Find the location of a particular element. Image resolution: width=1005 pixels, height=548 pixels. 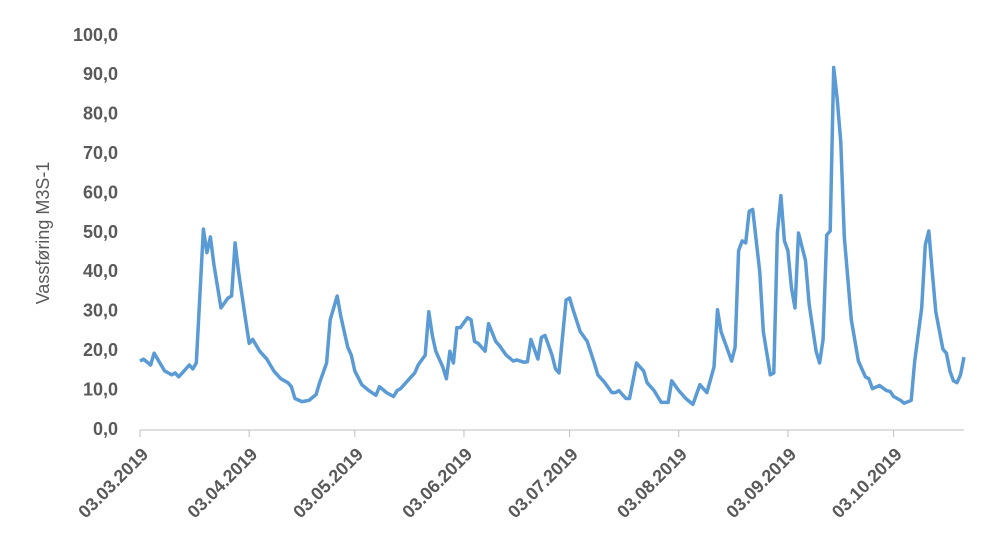

y-tick-label: 70,0 is located at coordinates (100, 153).